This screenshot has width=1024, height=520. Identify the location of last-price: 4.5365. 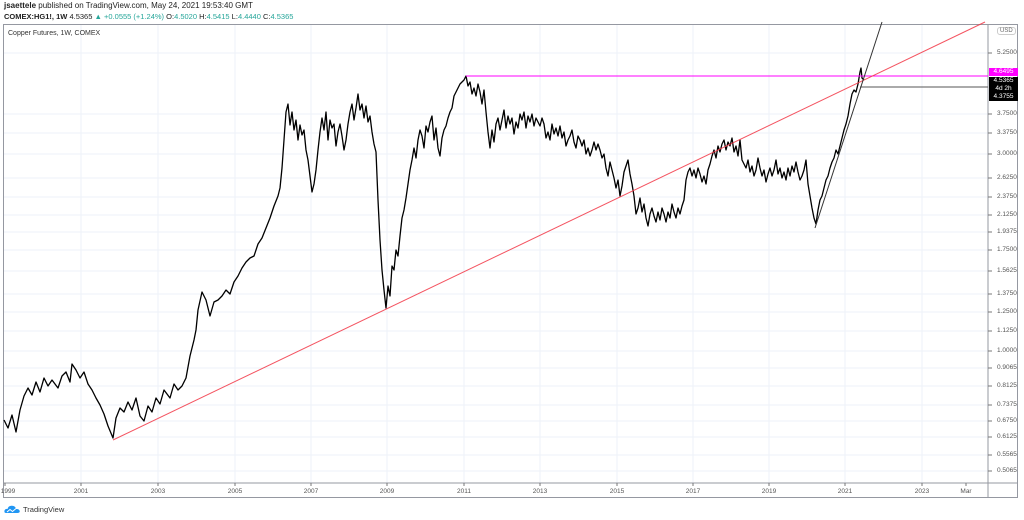
(81, 16).